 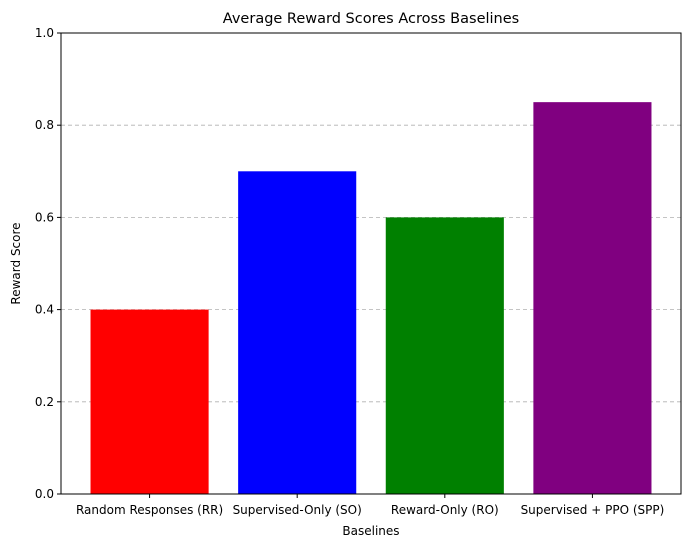 I want to click on chart-title: Average Reward Scores Across Baselines, so click(x=371, y=19).